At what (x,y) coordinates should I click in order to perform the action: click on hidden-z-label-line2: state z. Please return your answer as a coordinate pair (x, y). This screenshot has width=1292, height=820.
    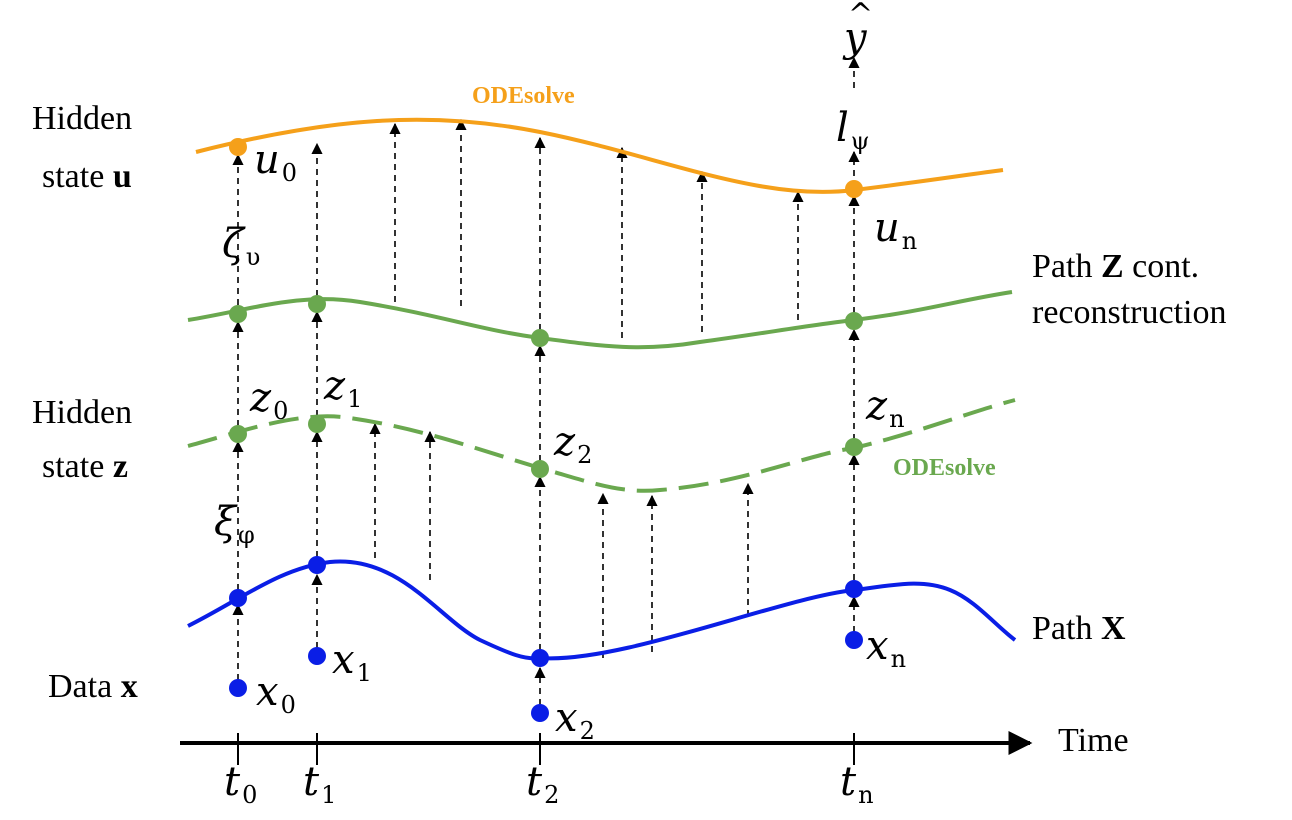
    Looking at the image, I should click on (85, 466).